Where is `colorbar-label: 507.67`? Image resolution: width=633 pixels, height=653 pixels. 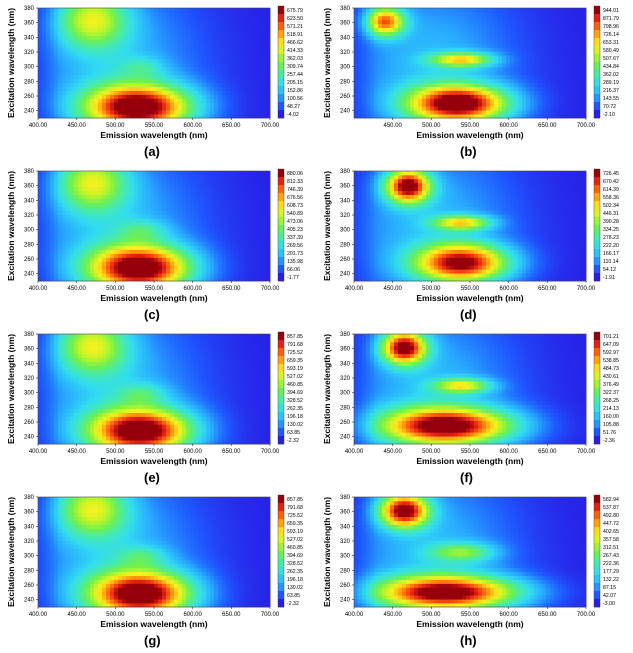
colorbar-label: 507.67 is located at coordinates (611, 59).